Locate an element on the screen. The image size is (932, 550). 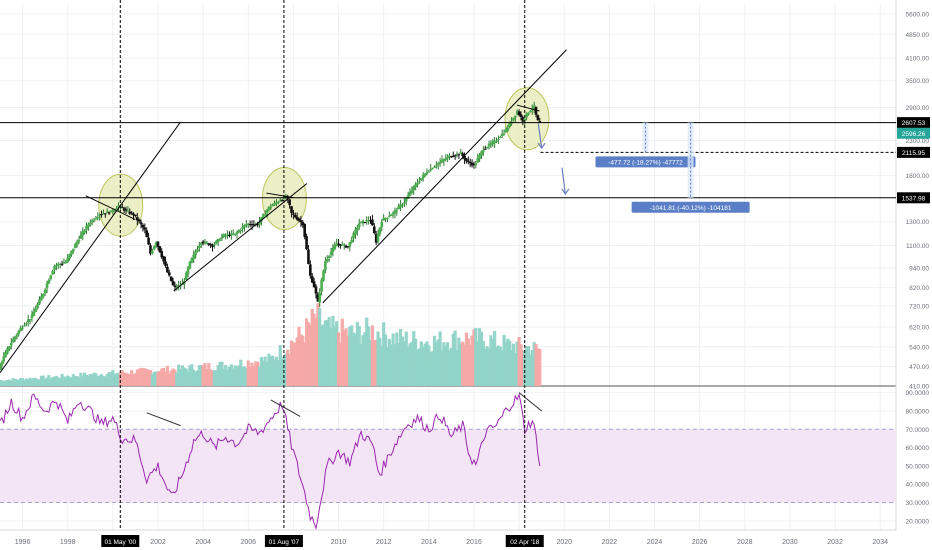
time-axis-bg is located at coordinates (466, 540).